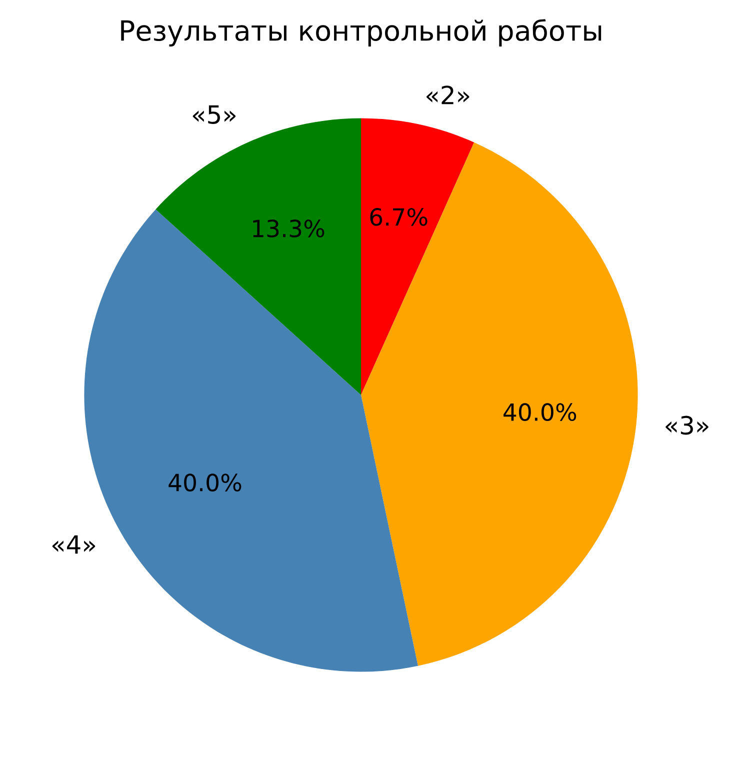 Image resolution: width=730 pixels, height=757 pixels. Describe the element at coordinates (214, 114) in the screenshot. I see `slice-label: «5»` at that location.